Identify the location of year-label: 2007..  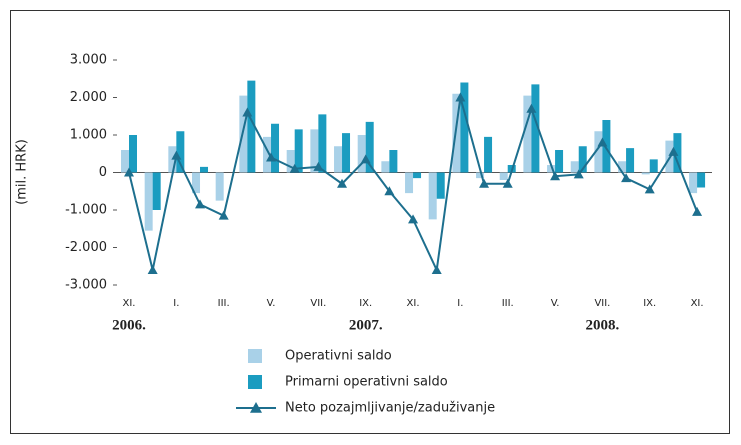
(366, 325).